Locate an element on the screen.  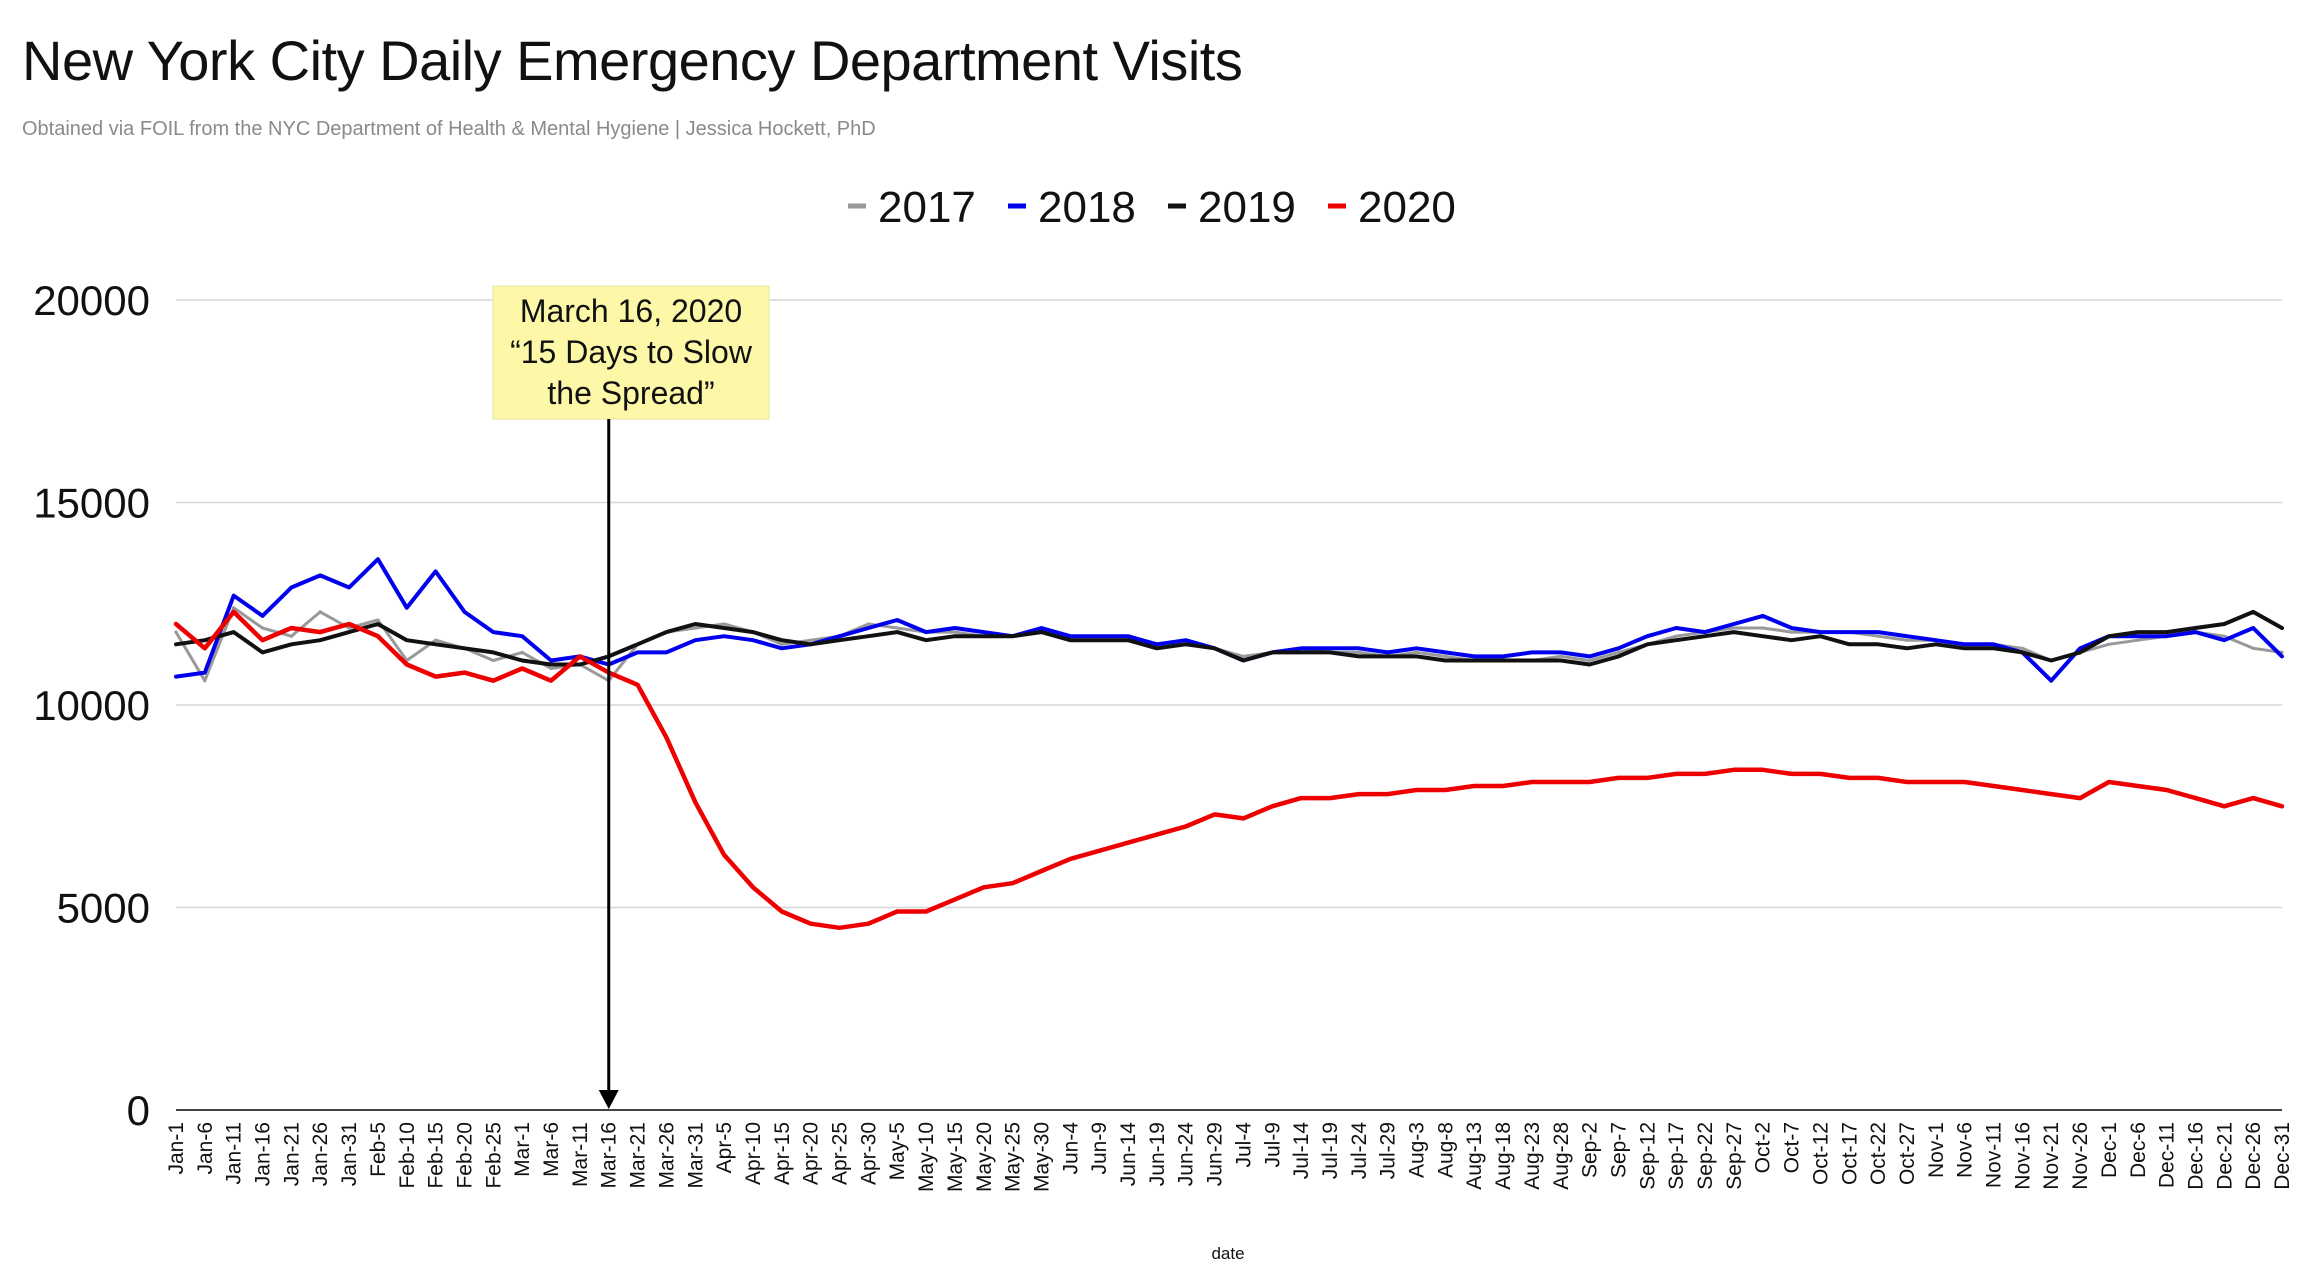
legend-label-2018: 2018 is located at coordinates (1087, 207).